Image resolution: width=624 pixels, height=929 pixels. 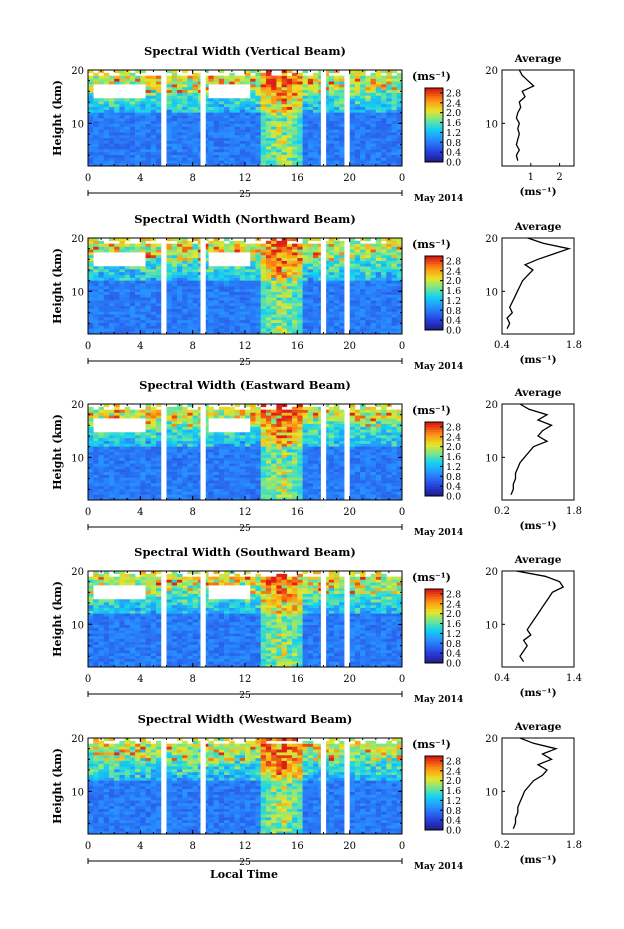 I want to click on y-axis-label: Height (km), so click(x=57, y=286).